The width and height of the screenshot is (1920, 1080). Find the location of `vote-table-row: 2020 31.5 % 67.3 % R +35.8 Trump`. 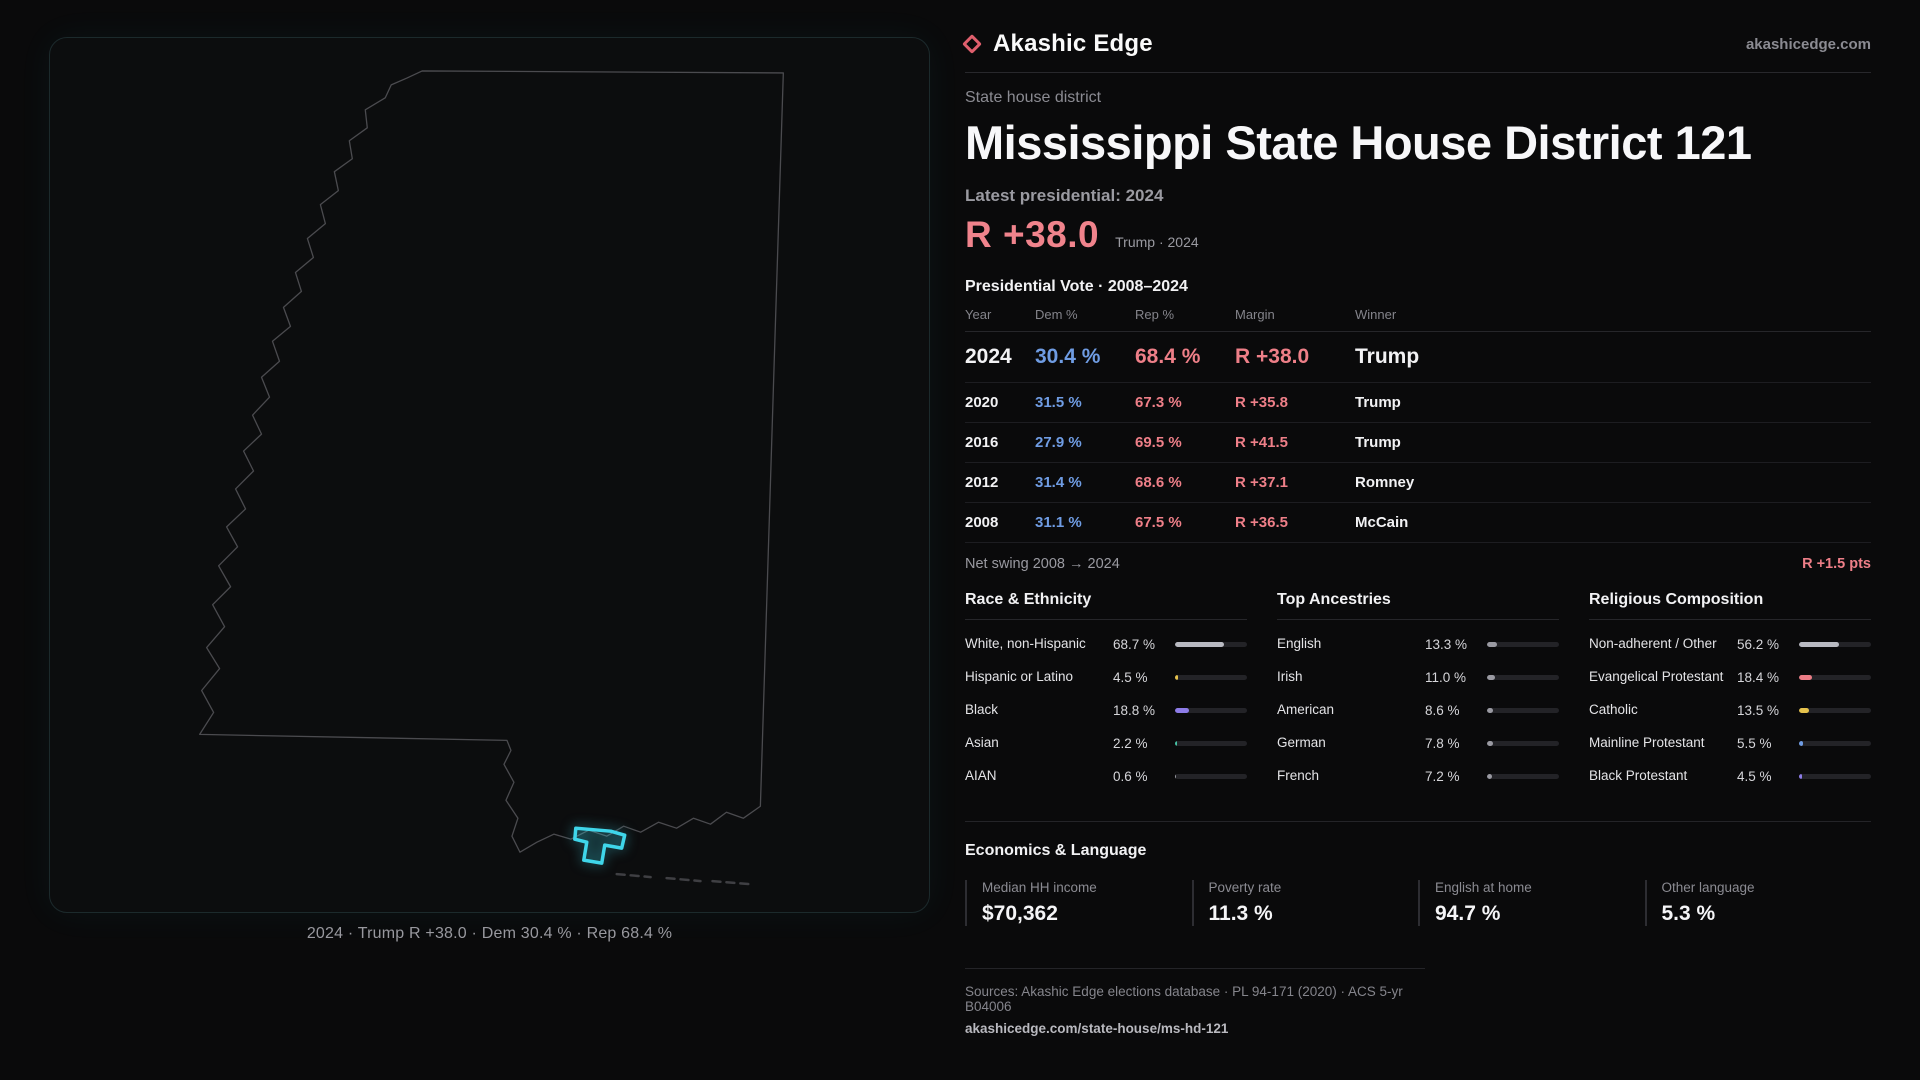

vote-table-row: 2020 31.5 % 67.3 % R +35.8 Trump is located at coordinates (1418, 403).